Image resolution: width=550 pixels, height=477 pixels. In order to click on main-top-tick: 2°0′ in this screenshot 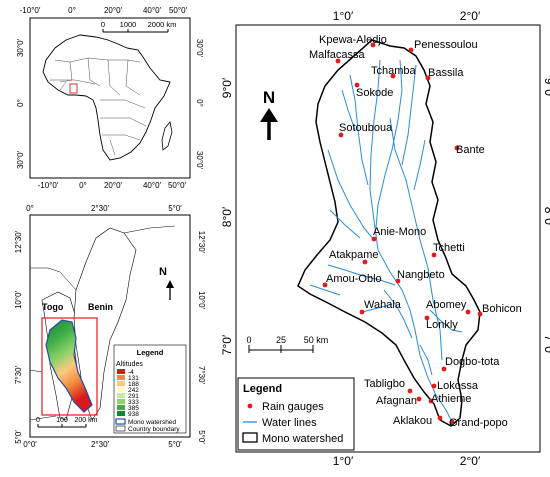, I will do `click(470, 16)`.